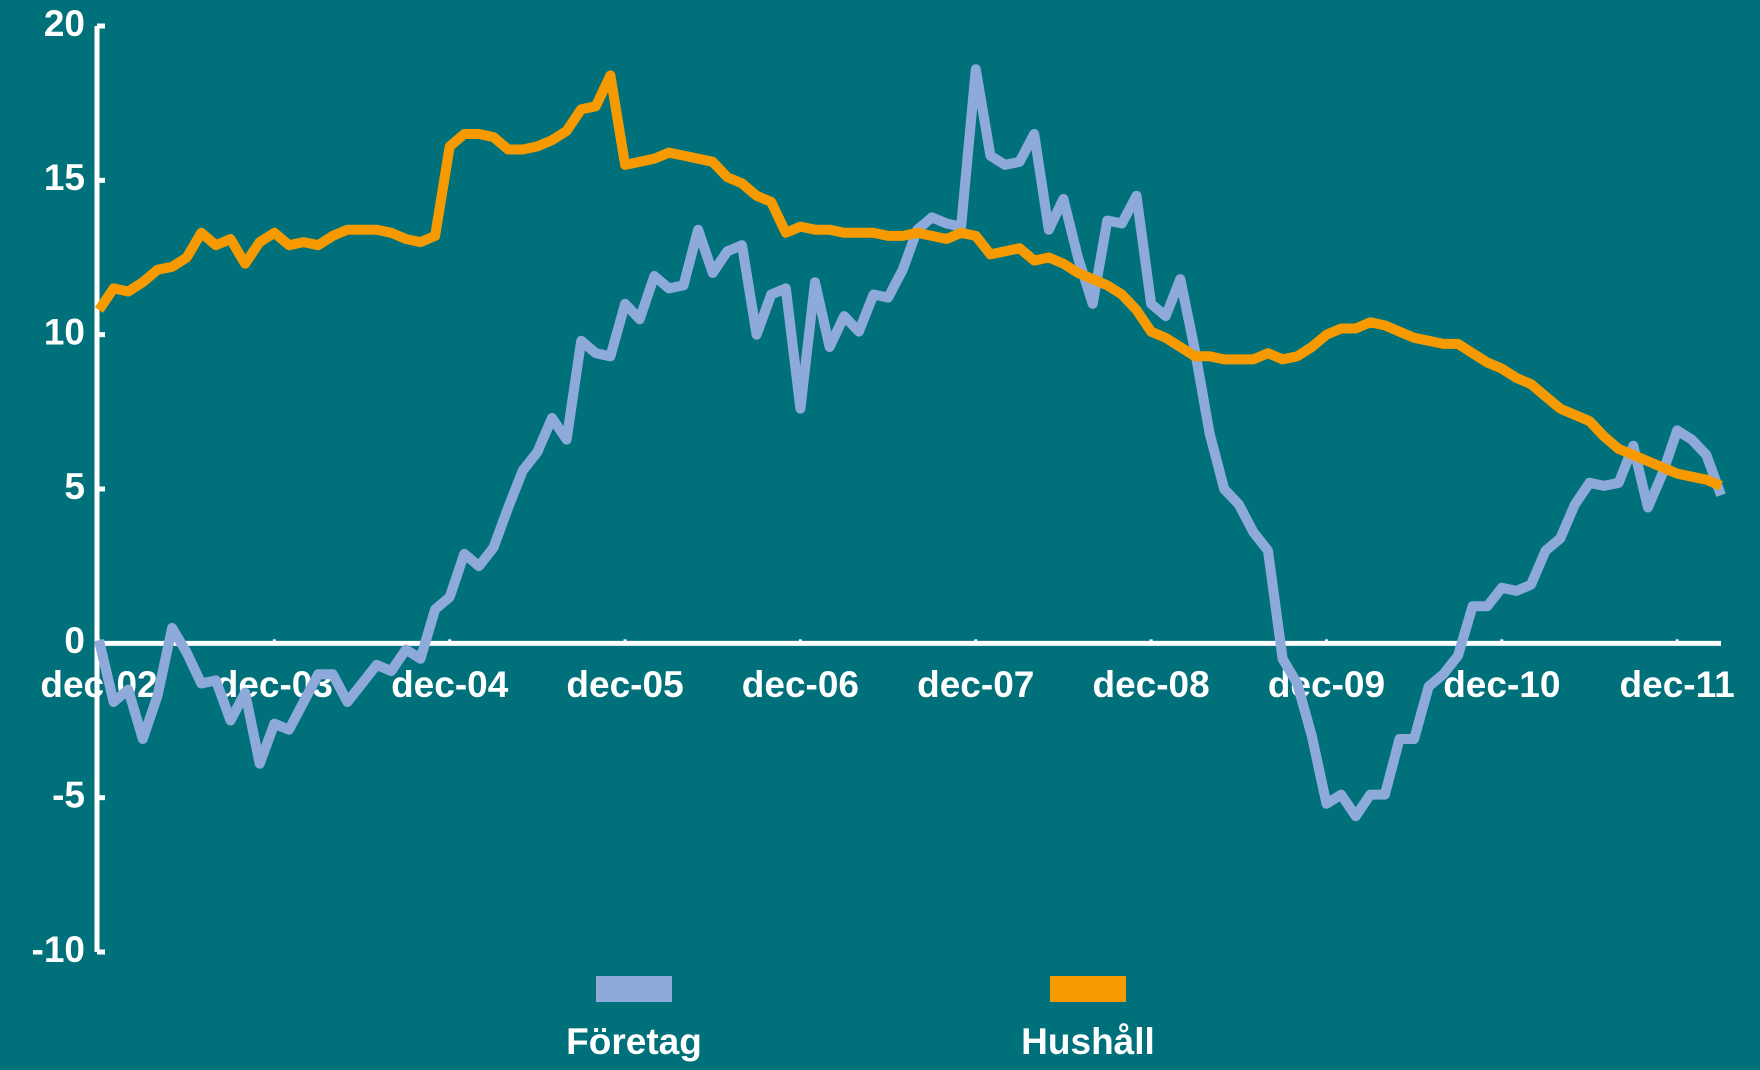  What do you see at coordinates (1088, 1041) in the screenshot?
I see `legend-label: Hushåll` at bounding box center [1088, 1041].